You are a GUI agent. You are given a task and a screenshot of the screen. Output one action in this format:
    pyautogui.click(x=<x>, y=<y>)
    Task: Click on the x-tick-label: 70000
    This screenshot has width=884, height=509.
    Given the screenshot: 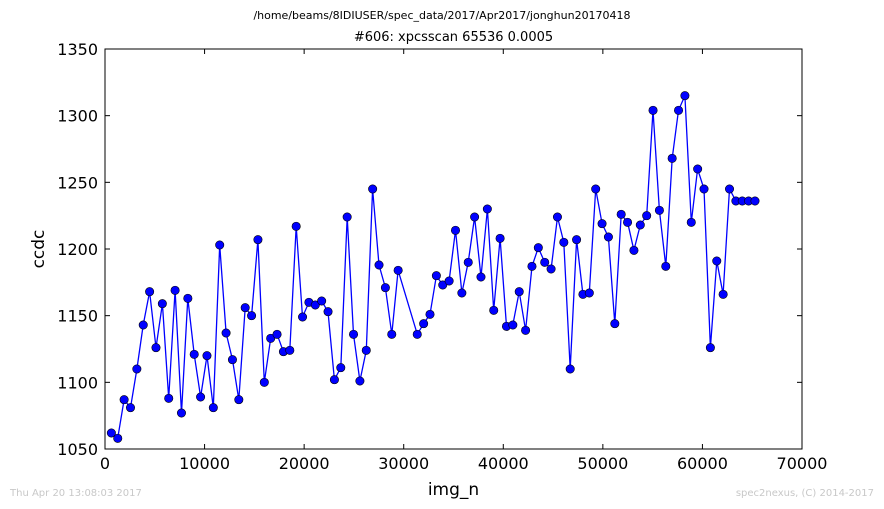 What is the action you would take?
    pyautogui.click(x=802, y=463)
    